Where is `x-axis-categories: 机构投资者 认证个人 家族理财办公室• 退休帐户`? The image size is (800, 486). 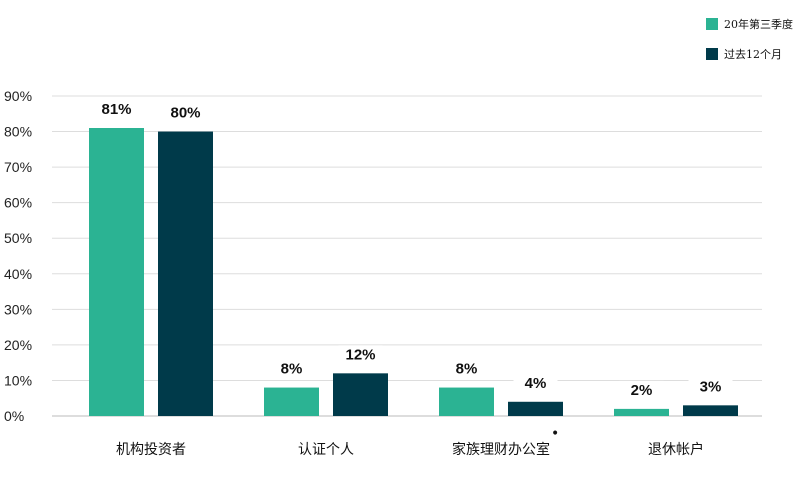 x-axis-categories: 机构投资者 认证个人 家族理财办公室• 退休帐户 is located at coordinates (410, 442).